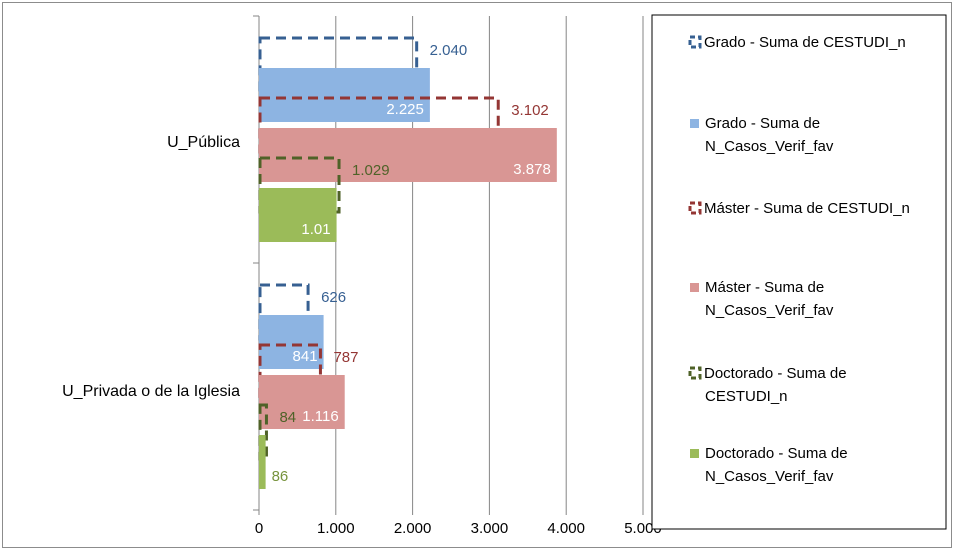  What do you see at coordinates (305, 356) in the screenshot?
I see `data-label: 841` at bounding box center [305, 356].